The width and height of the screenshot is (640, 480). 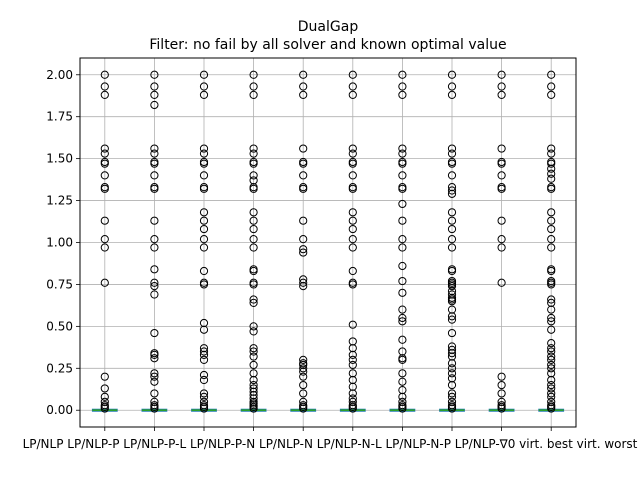 What do you see at coordinates (59, 368) in the screenshot?
I see `y-tick-label: 0.25` at bounding box center [59, 368].